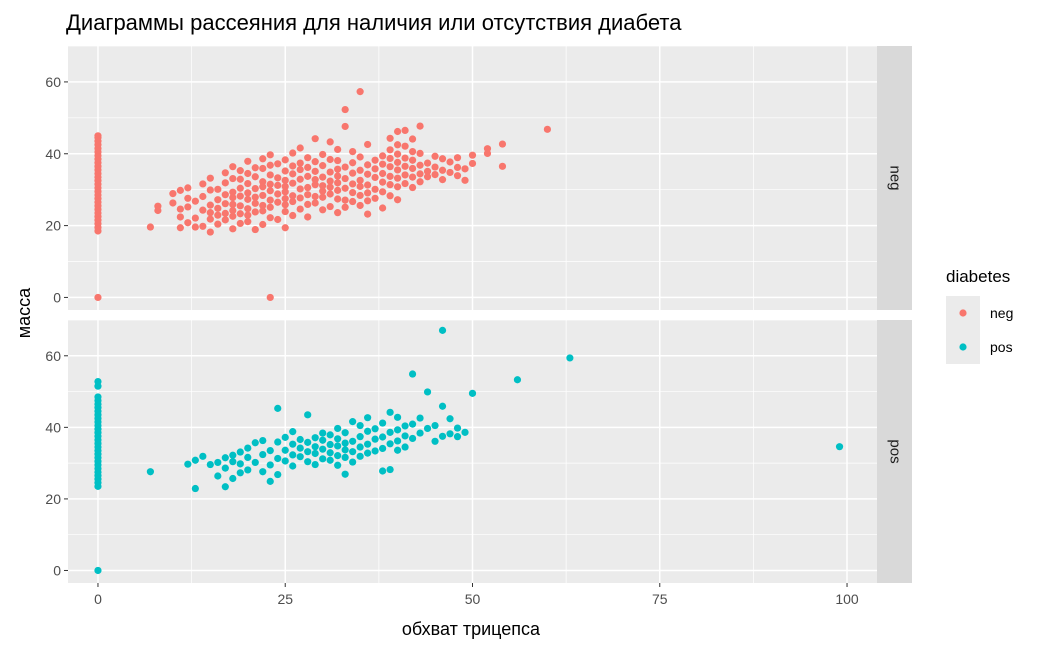 The height and width of the screenshot is (648, 1050). I want to click on facet-strip-label: neg, so click(895, 177).